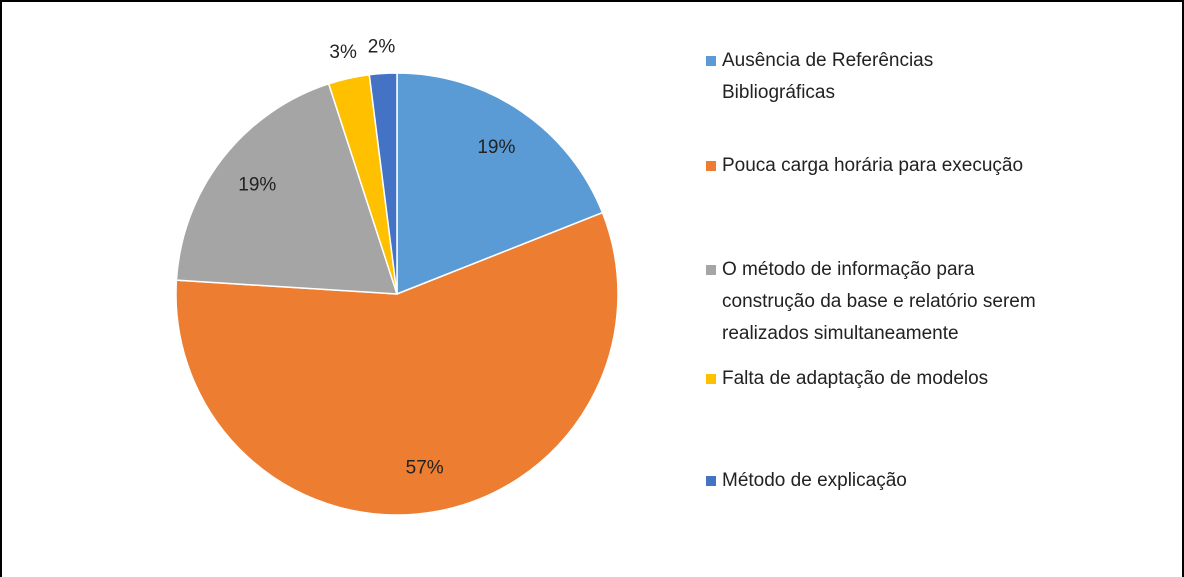 The width and height of the screenshot is (1184, 577). Describe the element at coordinates (828, 76) in the screenshot. I see `legend-label: Ausência de Referências Bibliográficas` at that location.